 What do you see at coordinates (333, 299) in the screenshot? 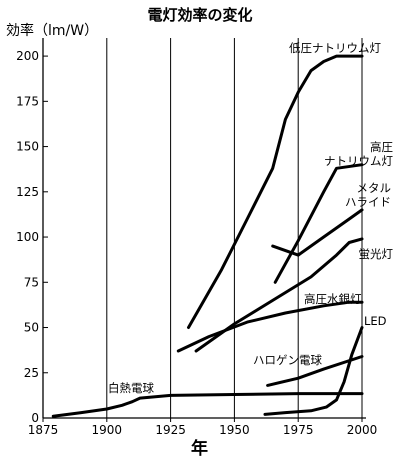
I see `series-label: 高圧水銀灯` at bounding box center [333, 299].